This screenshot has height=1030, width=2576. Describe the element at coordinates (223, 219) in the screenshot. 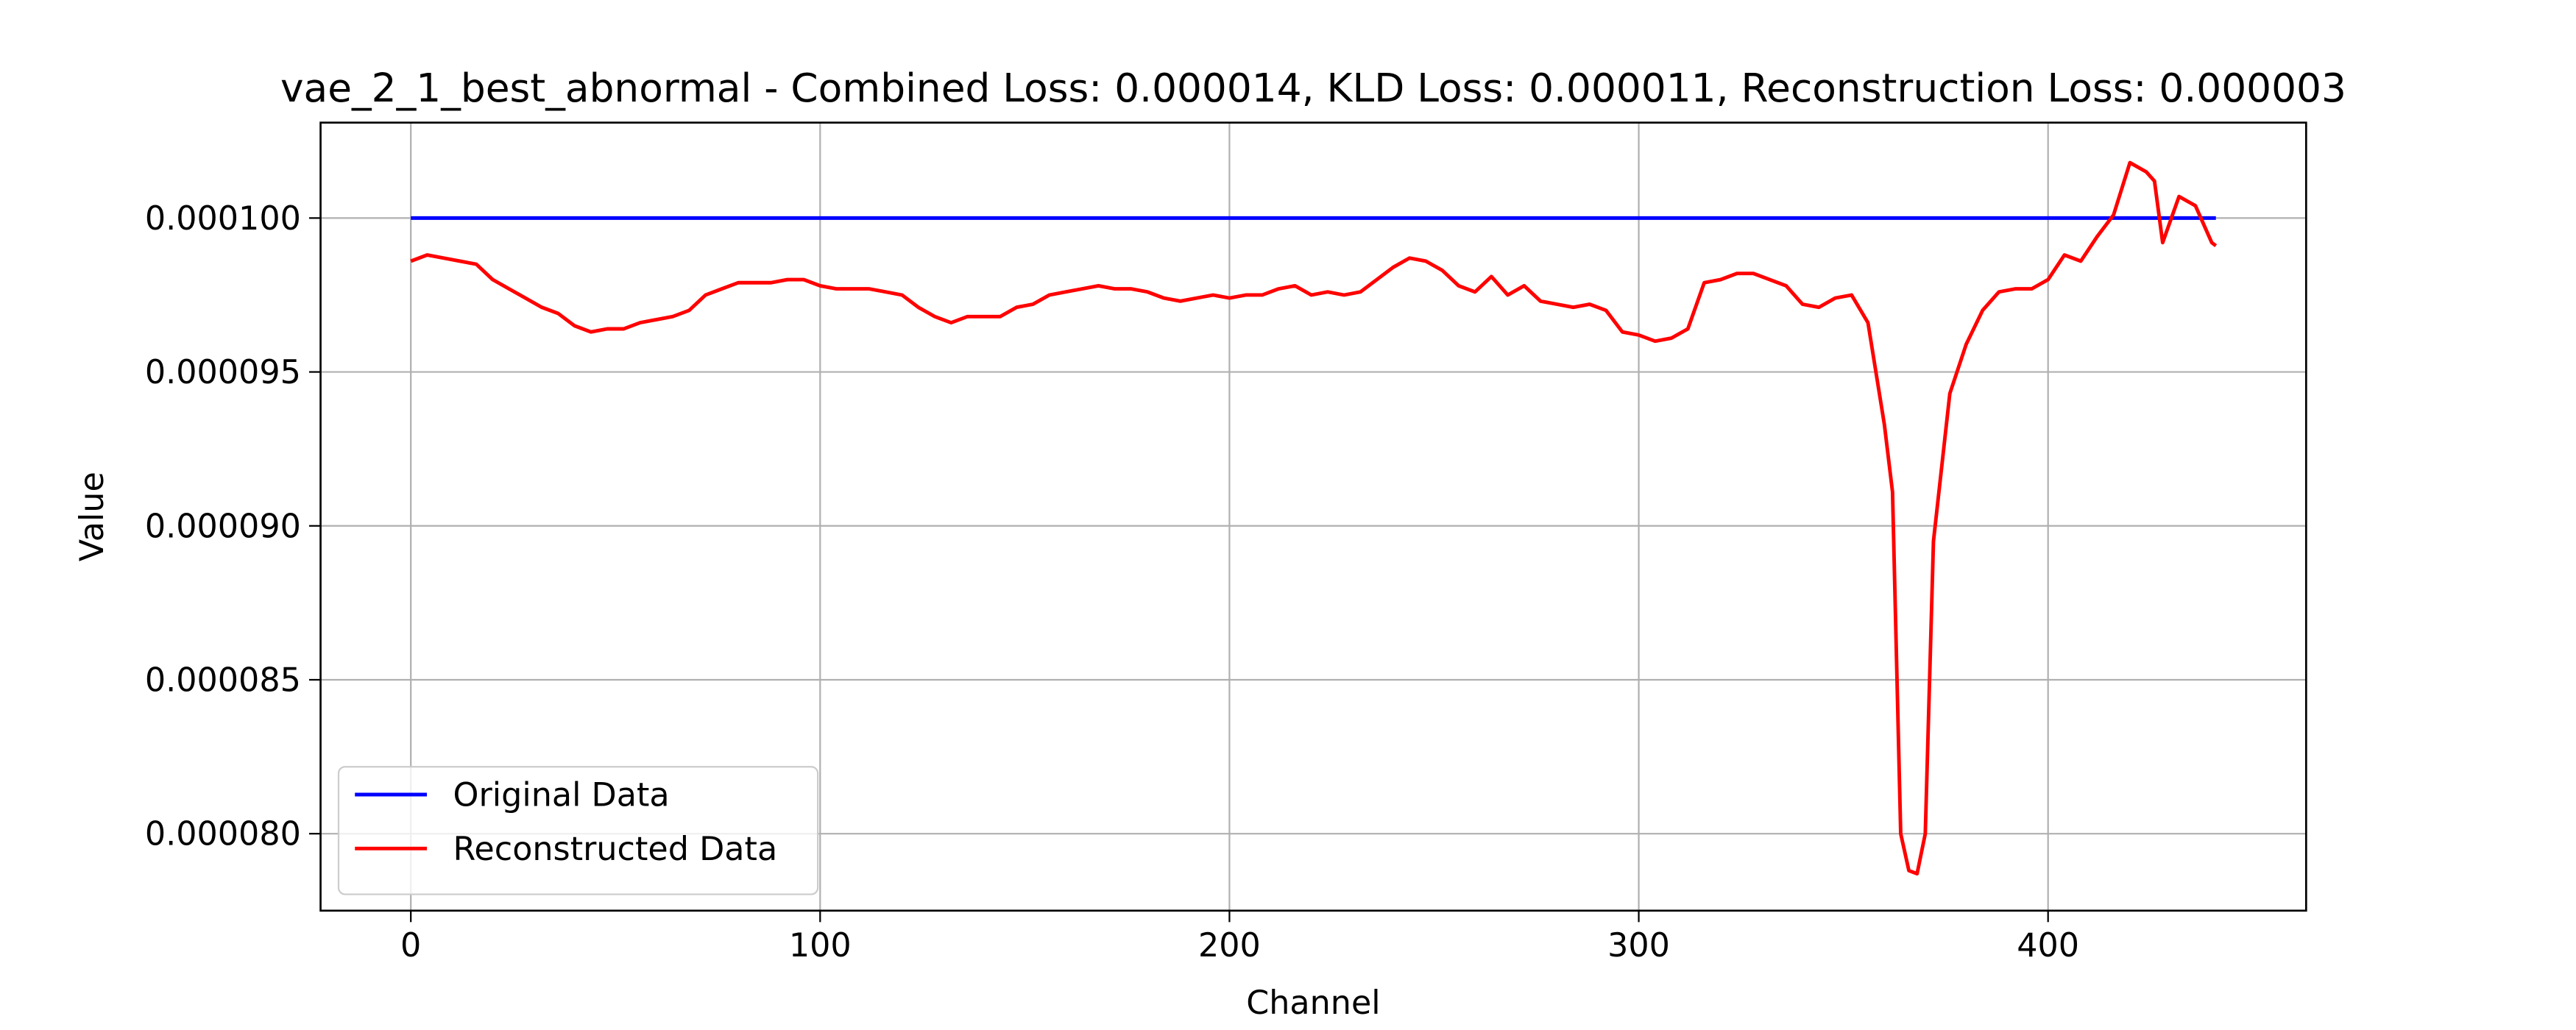

I see `y-tick-label: 0.000100` at that location.